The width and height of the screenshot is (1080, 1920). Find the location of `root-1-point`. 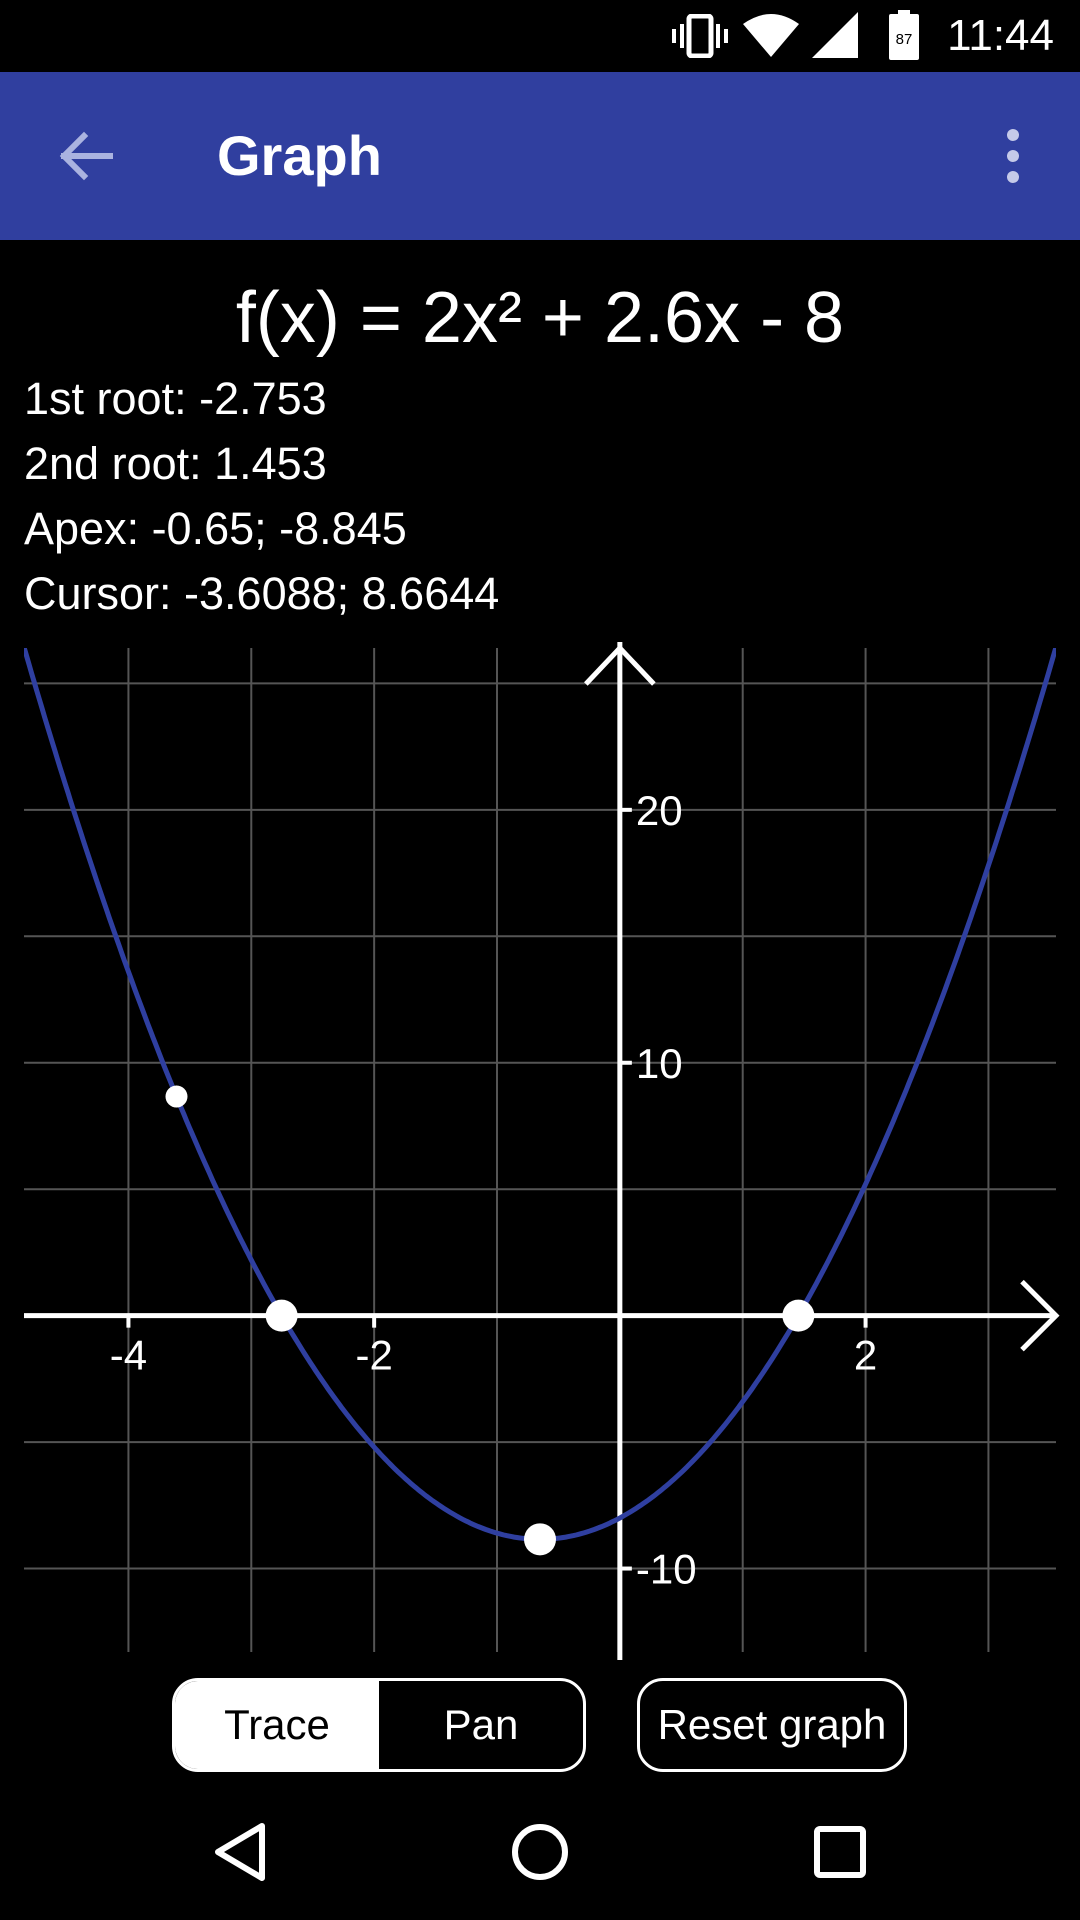

root-1-point is located at coordinates (281, 1315).